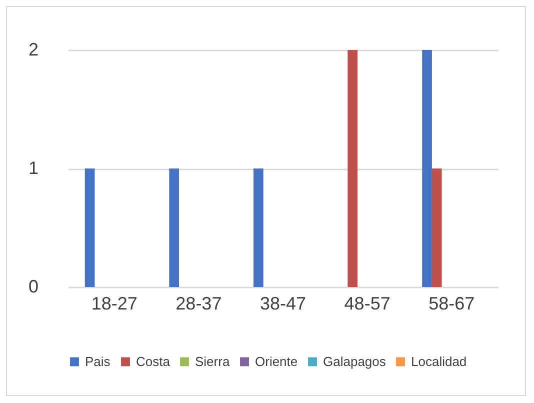  Describe the element at coordinates (354, 361) in the screenshot. I see `legend-label: Galapagos` at that location.